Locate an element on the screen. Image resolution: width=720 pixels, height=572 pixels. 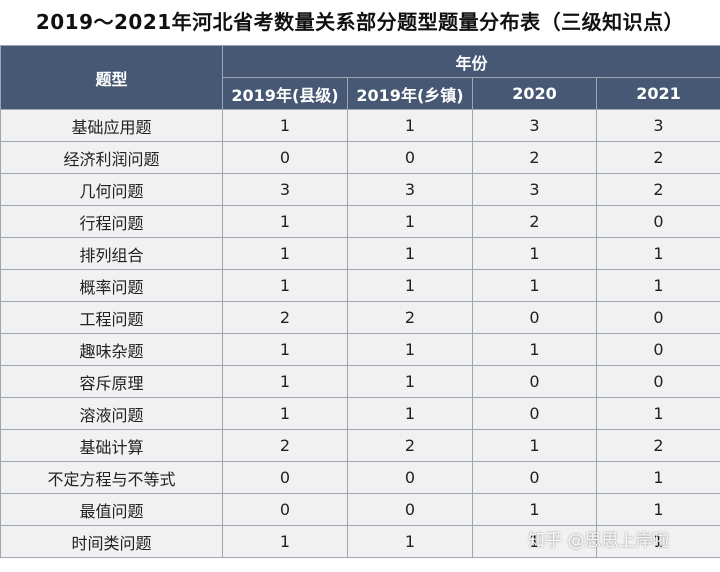
category-cell: 趣味杂题 is located at coordinates (111, 349).